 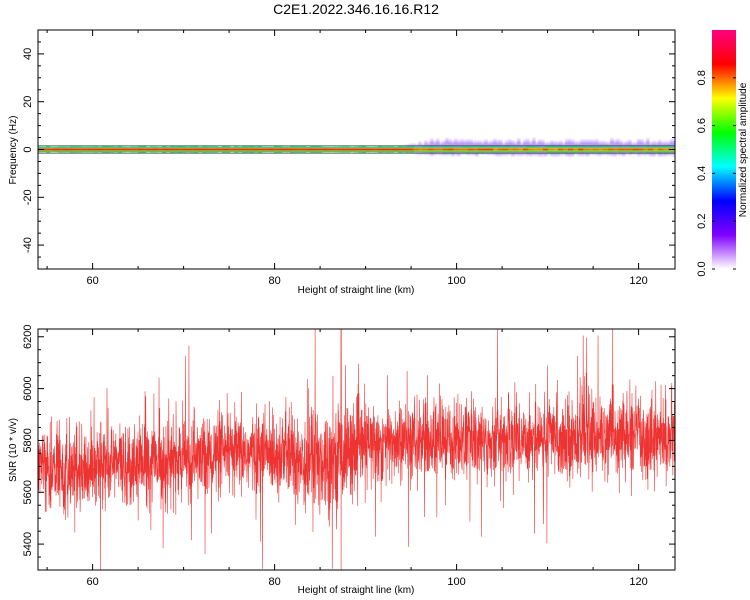 What do you see at coordinates (274, 582) in the screenshot?
I see `snr-x-tick-label: 80` at bounding box center [274, 582].